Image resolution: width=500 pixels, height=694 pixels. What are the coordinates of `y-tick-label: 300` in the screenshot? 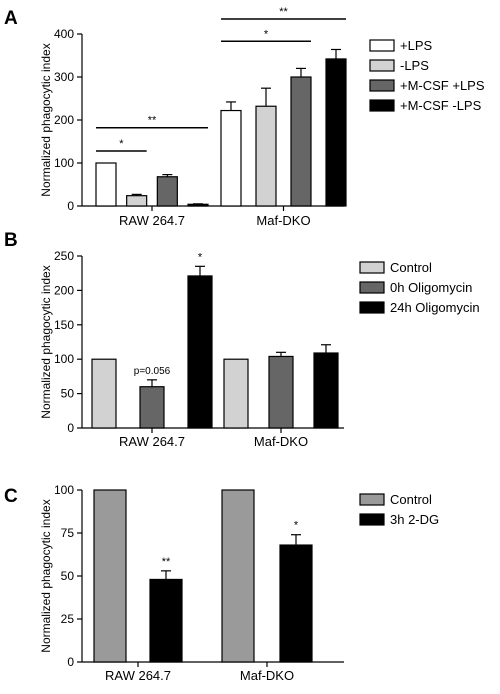 It's located at (64, 77).